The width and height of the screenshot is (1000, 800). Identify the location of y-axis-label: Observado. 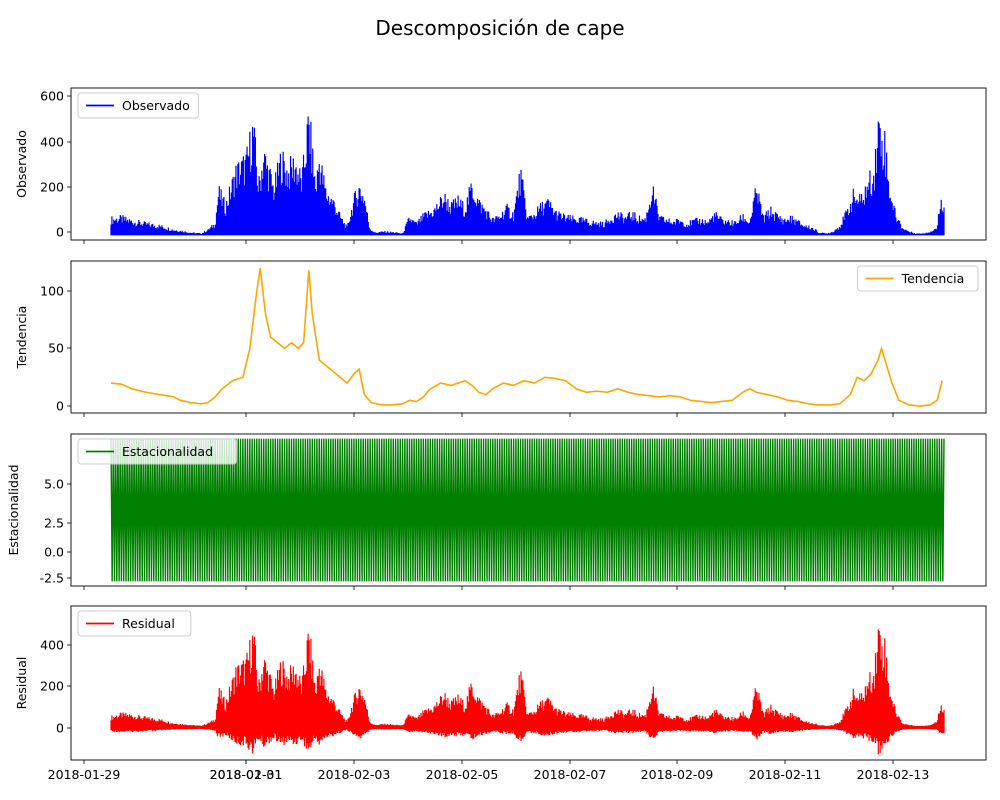
(21, 164).